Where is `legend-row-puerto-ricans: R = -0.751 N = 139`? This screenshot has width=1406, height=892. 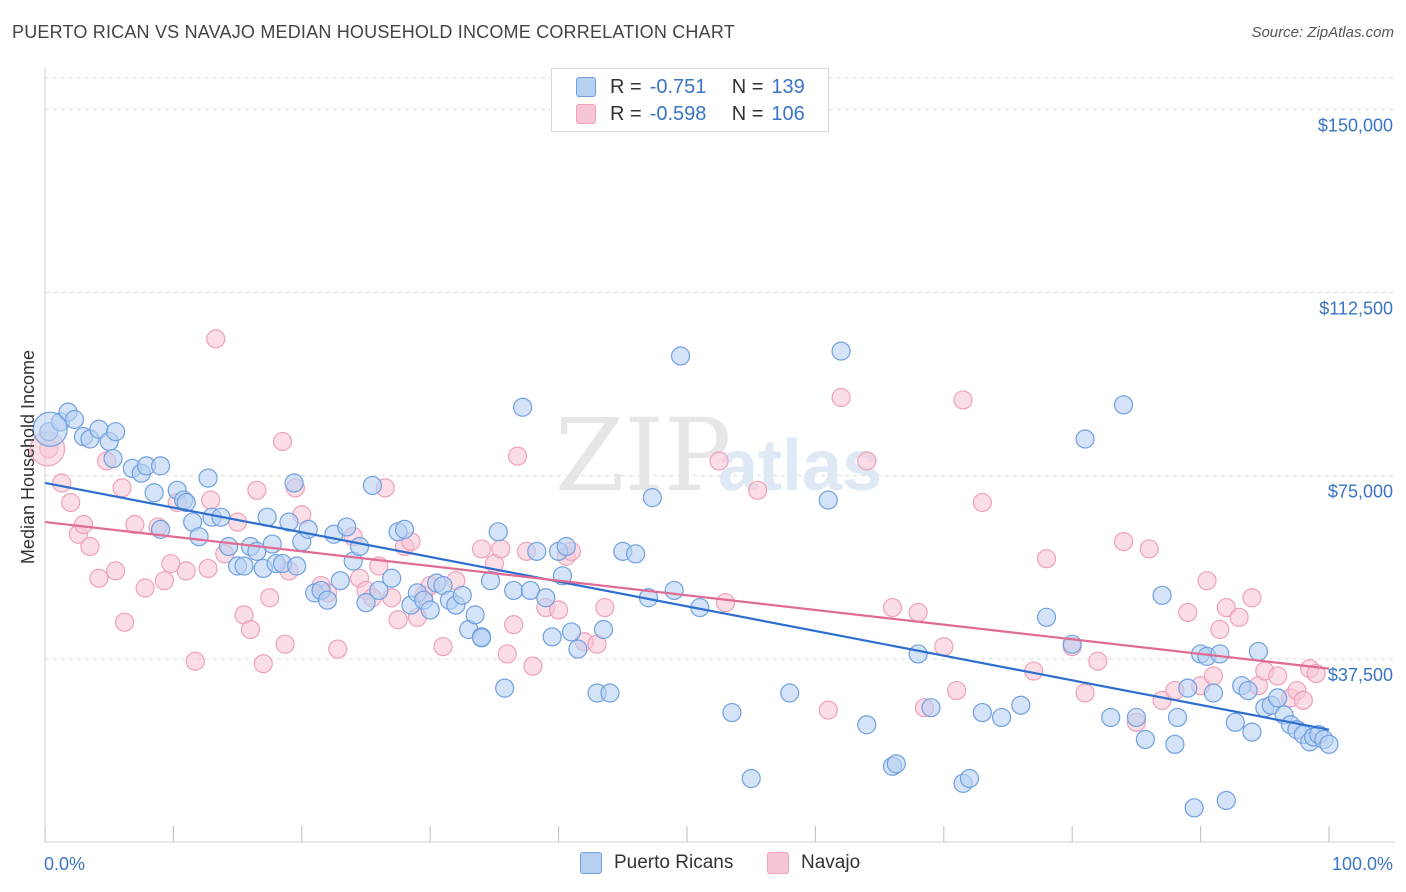 legend-row-puerto-ricans: R = -0.751 N = 139 is located at coordinates (690, 87).